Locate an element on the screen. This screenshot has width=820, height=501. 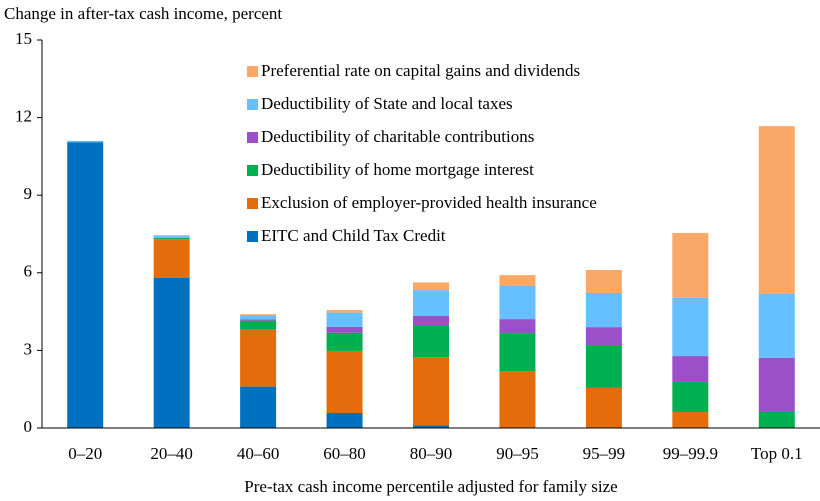
y-tick-label: 15 is located at coordinates (23, 38).